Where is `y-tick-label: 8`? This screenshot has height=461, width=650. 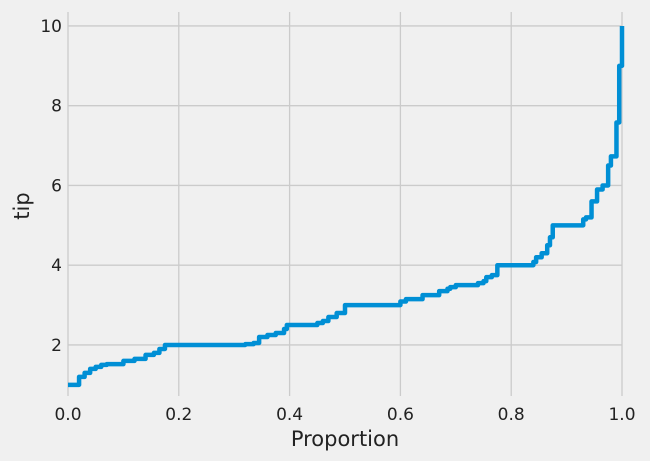 y-tick-label: 8 is located at coordinates (56, 107).